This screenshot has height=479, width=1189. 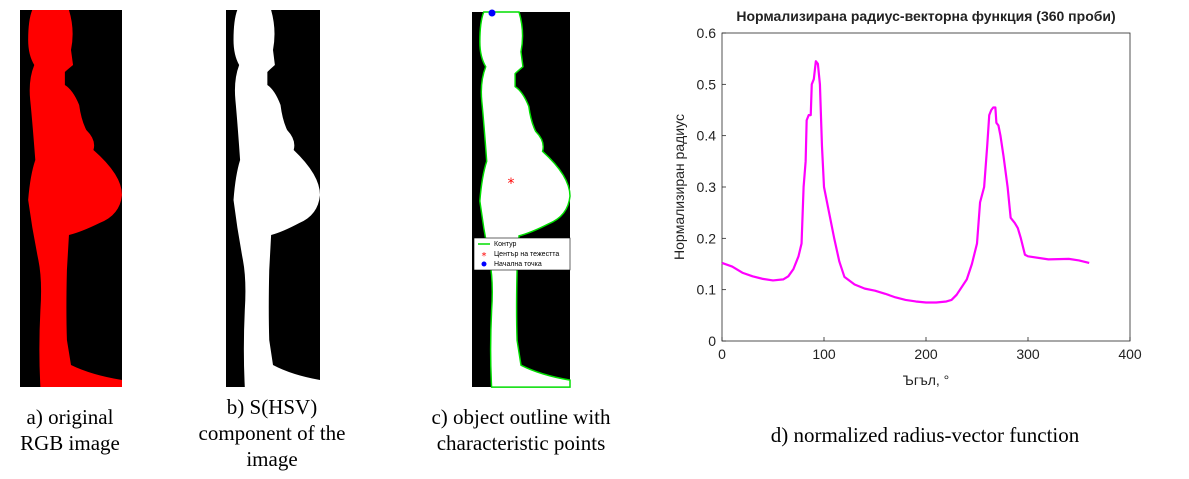 I want to click on start-point, so click(x=492, y=13).